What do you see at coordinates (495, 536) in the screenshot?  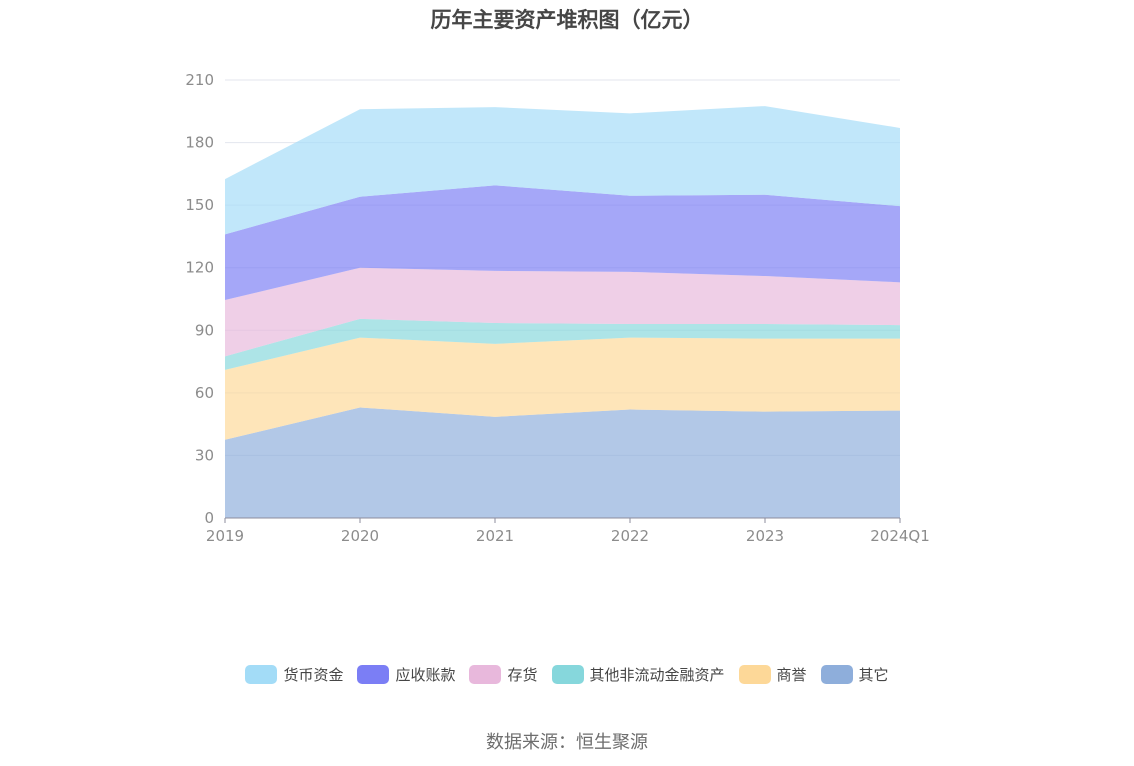 I see `x-tick-label: 2021` at bounding box center [495, 536].